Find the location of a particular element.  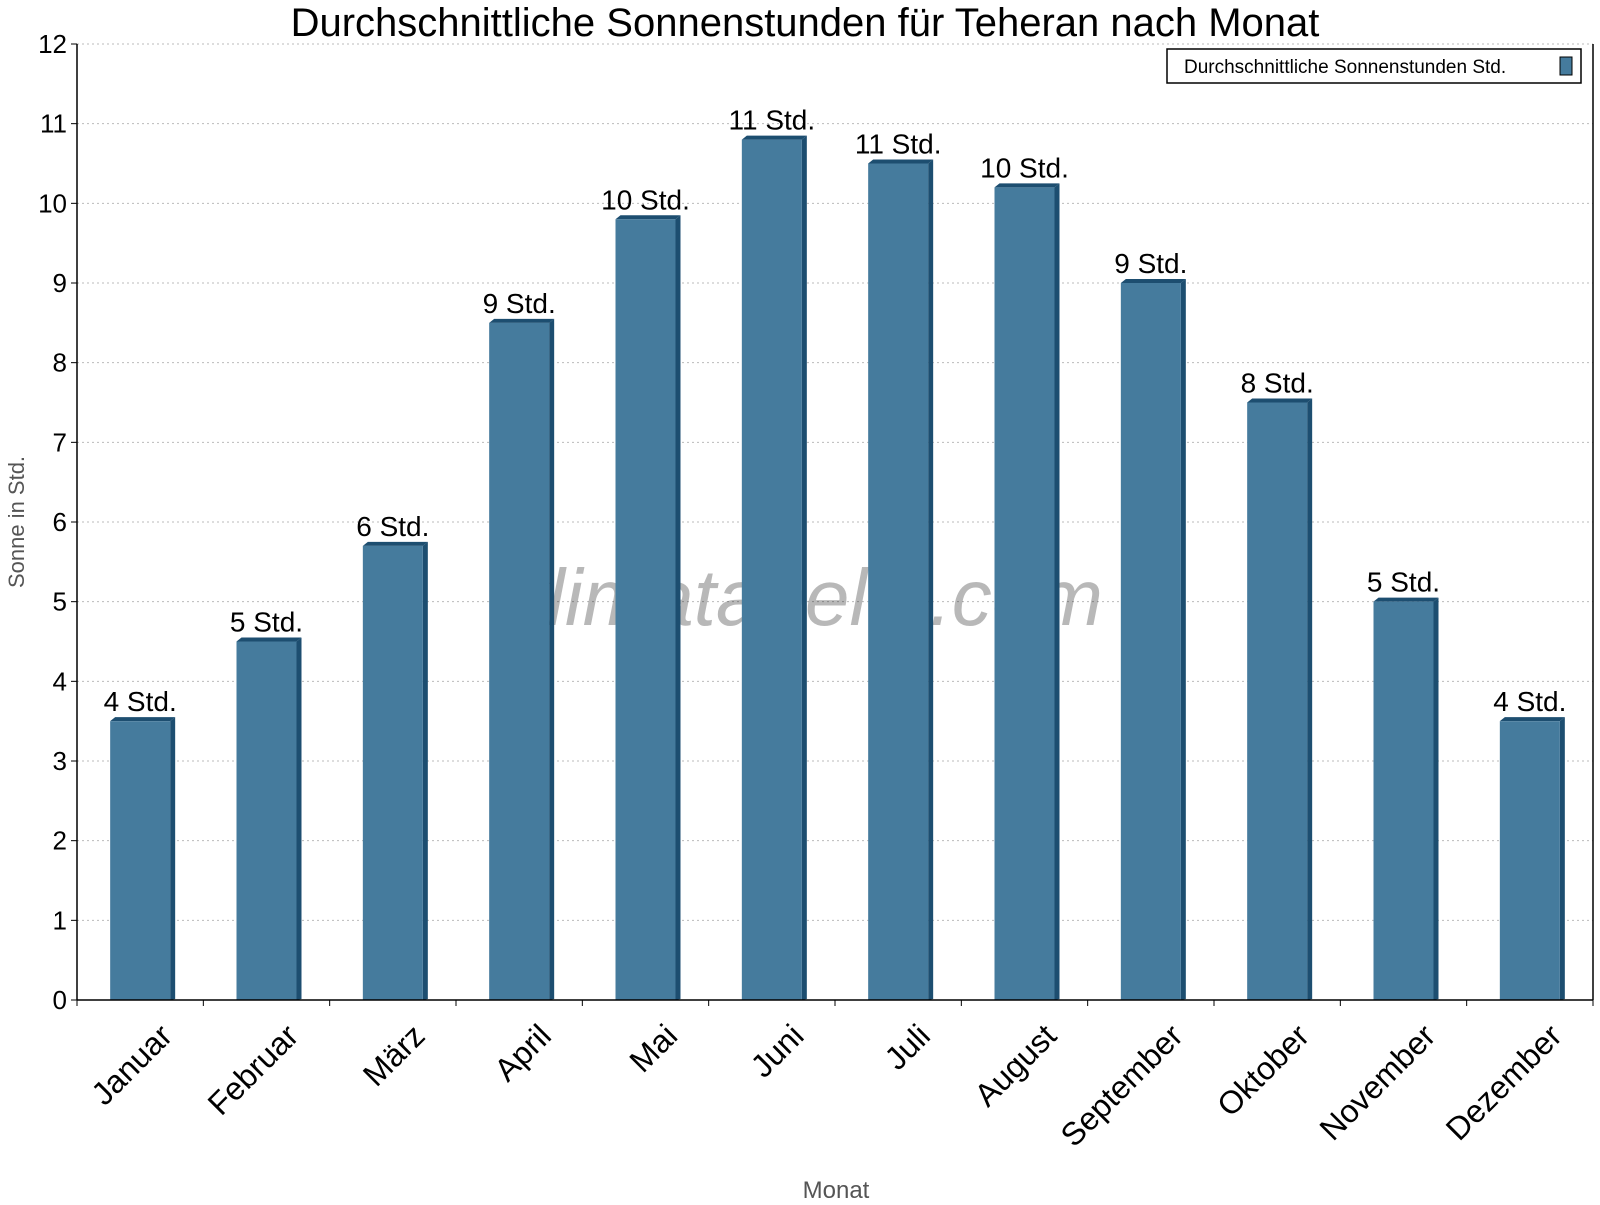

y-tick-label: 3 is located at coordinates (60, 761).